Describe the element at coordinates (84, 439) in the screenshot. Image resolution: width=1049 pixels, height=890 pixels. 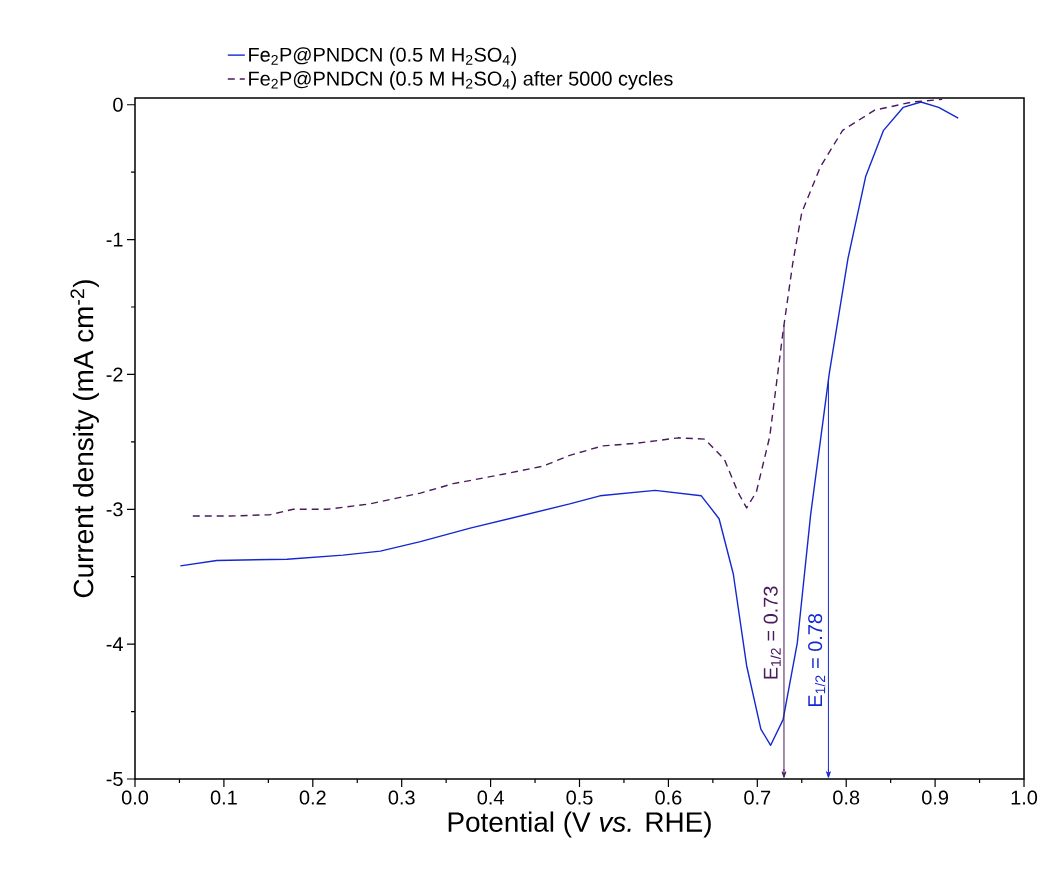
I see `y-axis-title: Current density (mA cm$^{-2}$)` at that location.